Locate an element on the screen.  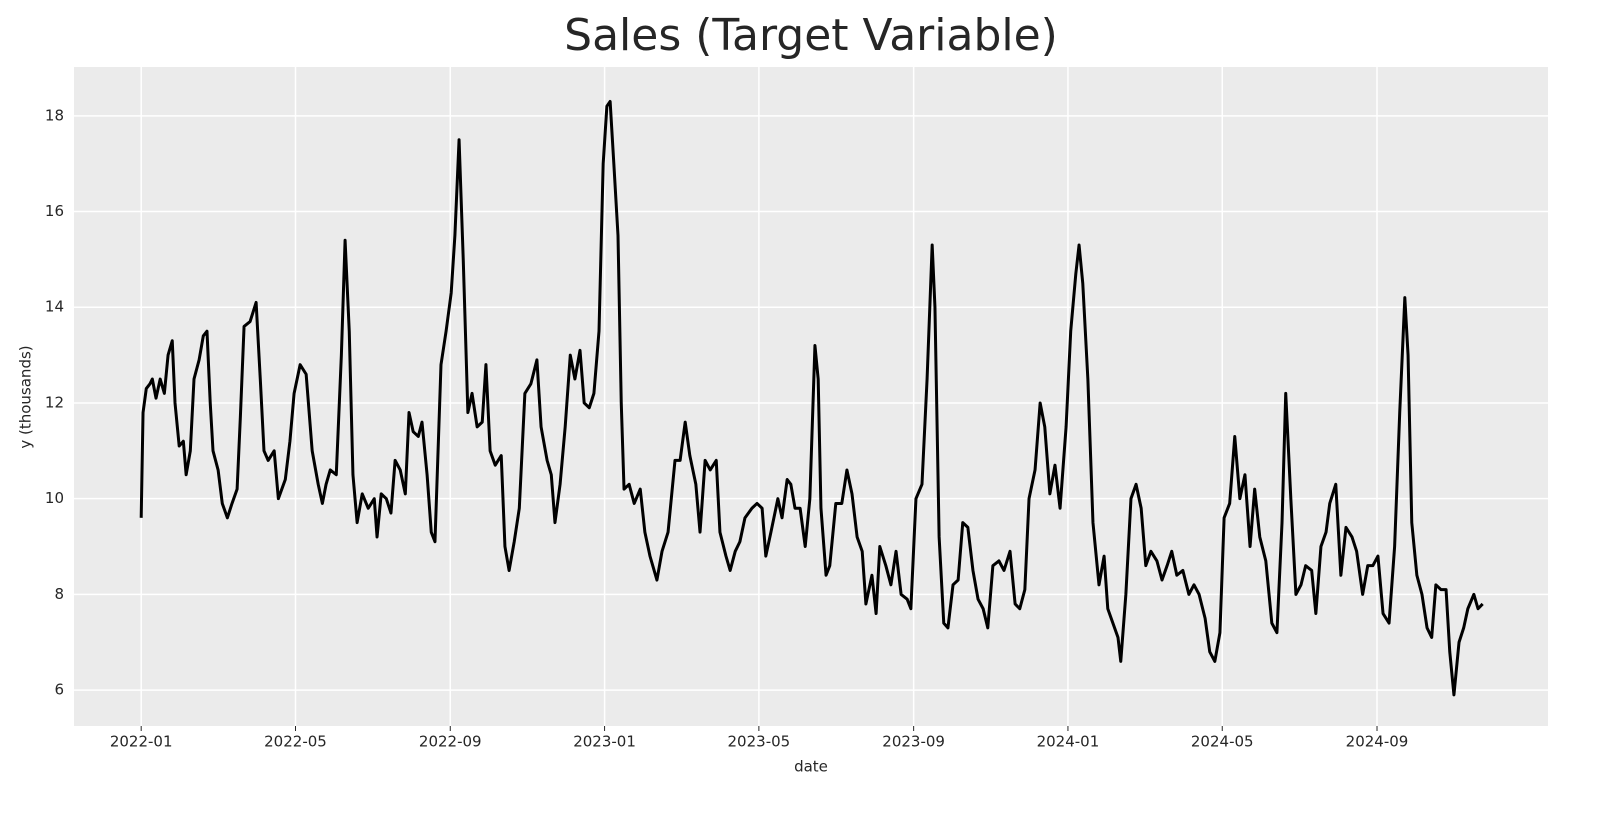
x-axis-label: date is located at coordinates (811, 767).